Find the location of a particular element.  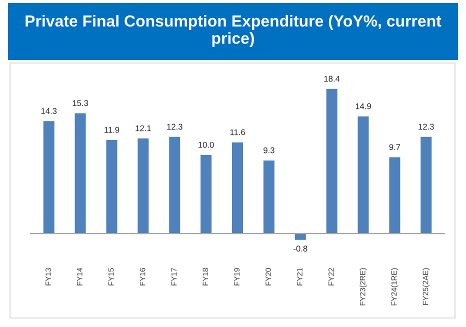

data-label: 12.1 is located at coordinates (143, 128).